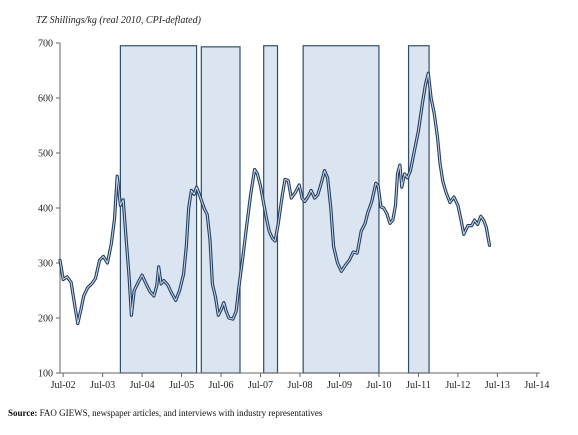 The height and width of the screenshot is (435, 578). I want to click on x-tick-label: Jul-12, so click(457, 385).